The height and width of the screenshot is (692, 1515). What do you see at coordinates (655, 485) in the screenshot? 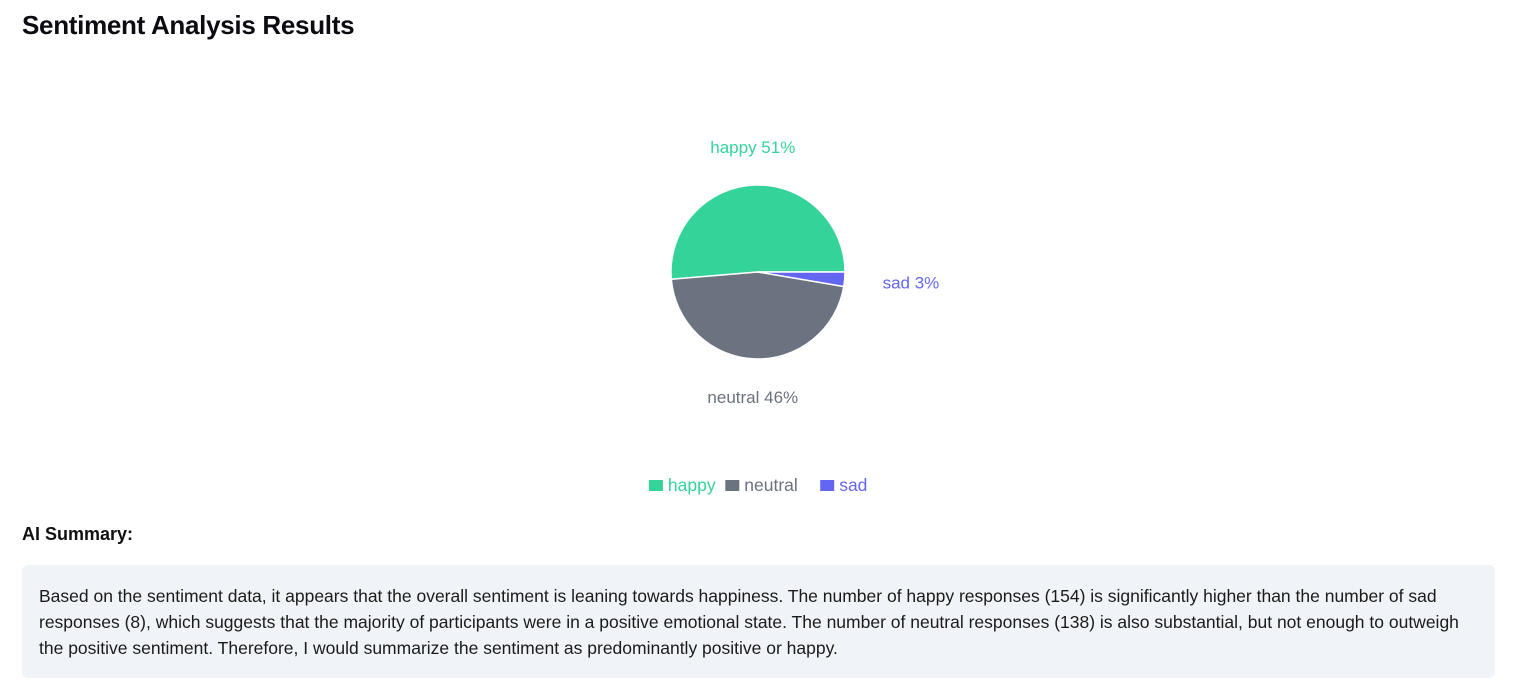
I see `legend-swatch-happy` at bounding box center [655, 485].